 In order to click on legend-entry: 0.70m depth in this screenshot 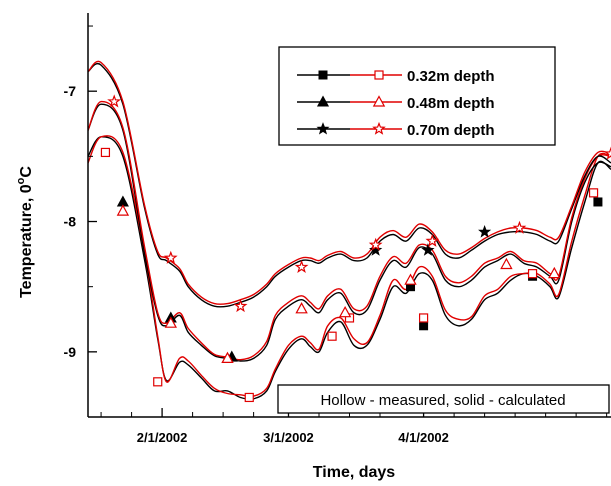, I will do `click(396, 130)`.